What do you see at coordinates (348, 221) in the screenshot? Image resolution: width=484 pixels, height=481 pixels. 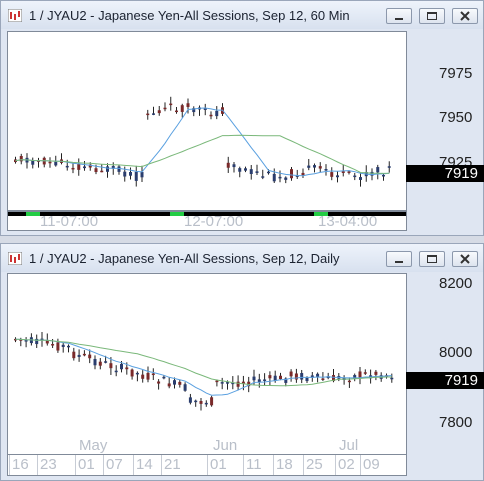 I see `time-axis-label: 13-04:00` at bounding box center [348, 221].